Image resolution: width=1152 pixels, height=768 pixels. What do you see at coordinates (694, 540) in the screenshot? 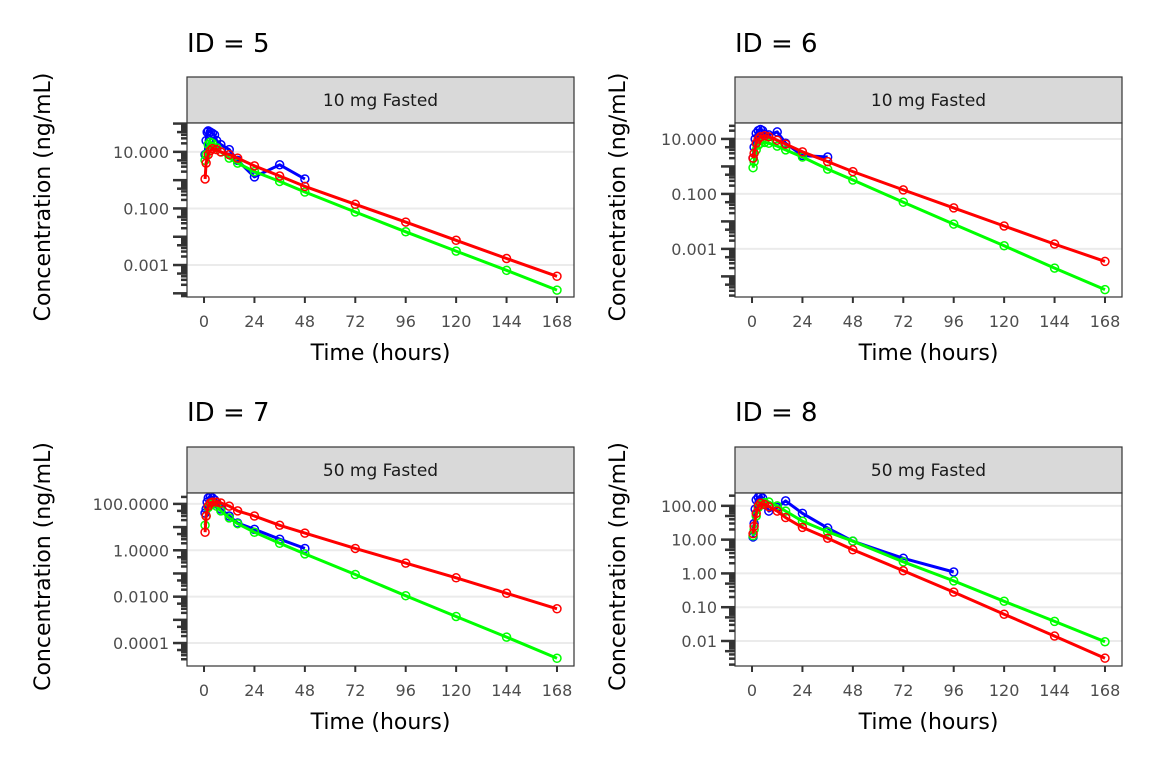
I see `y-tick-label: 10.00` at bounding box center [694, 540].